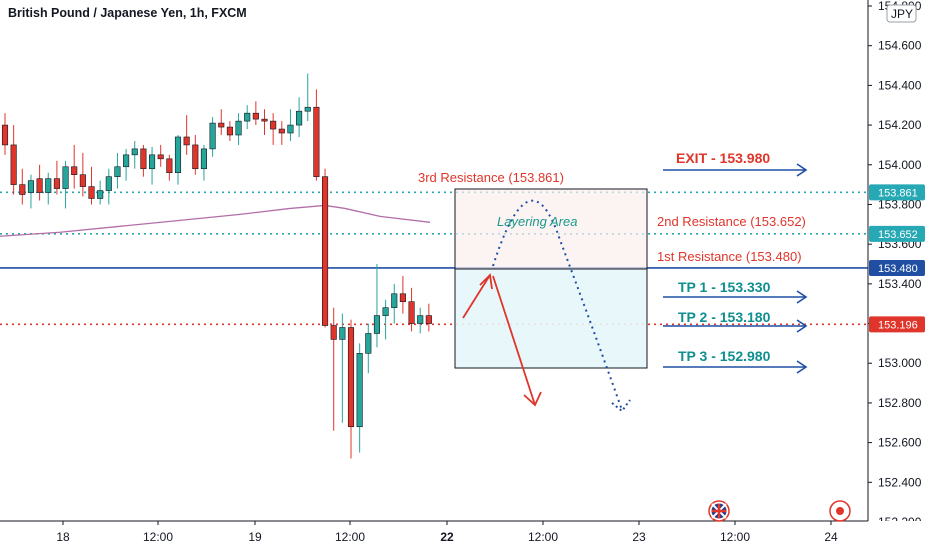 This screenshot has width=932, height=550. I want to click on uk-flag-icon, so click(719, 511).